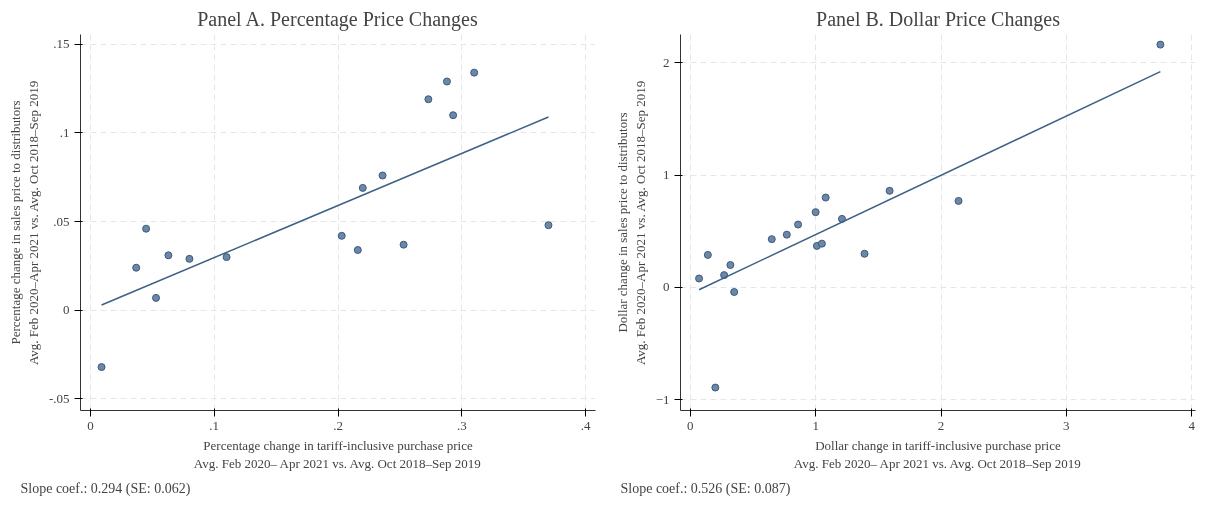 This screenshot has height=505, width=1217. I want to click on y-tick-label: .1, so click(64, 132).